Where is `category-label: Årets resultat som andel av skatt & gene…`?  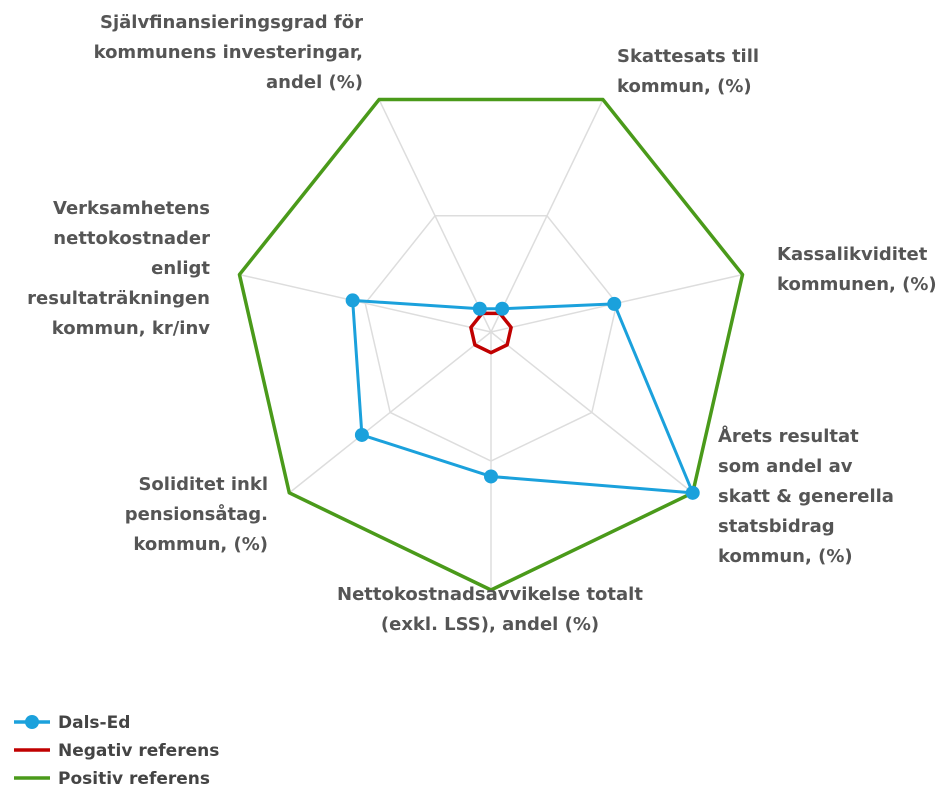
category-label: Årets resultat som andel av skatt & gene… is located at coordinates (806, 496).